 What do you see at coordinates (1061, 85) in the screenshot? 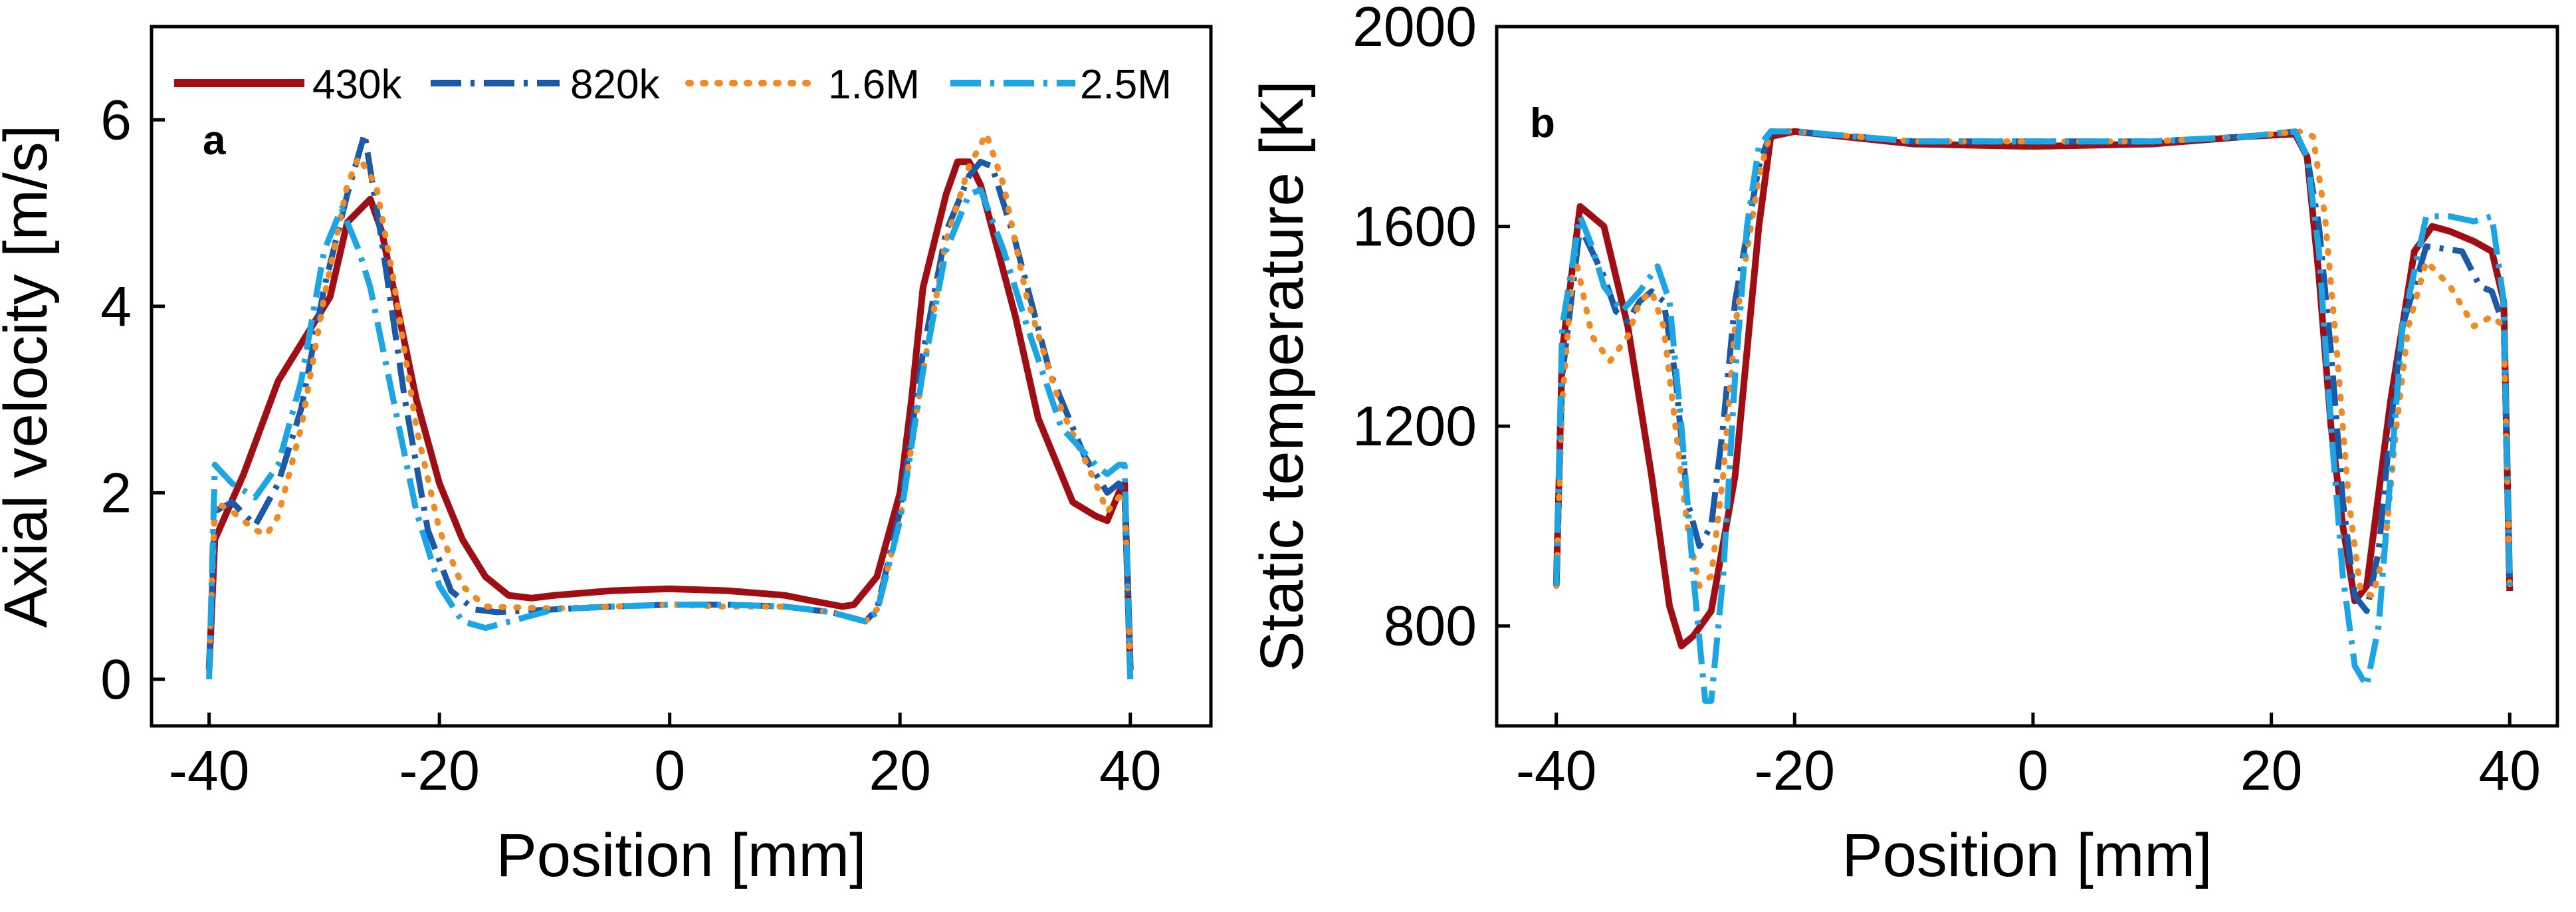
I see `legend-entry-2p5m: 2.5M` at bounding box center [1061, 85].